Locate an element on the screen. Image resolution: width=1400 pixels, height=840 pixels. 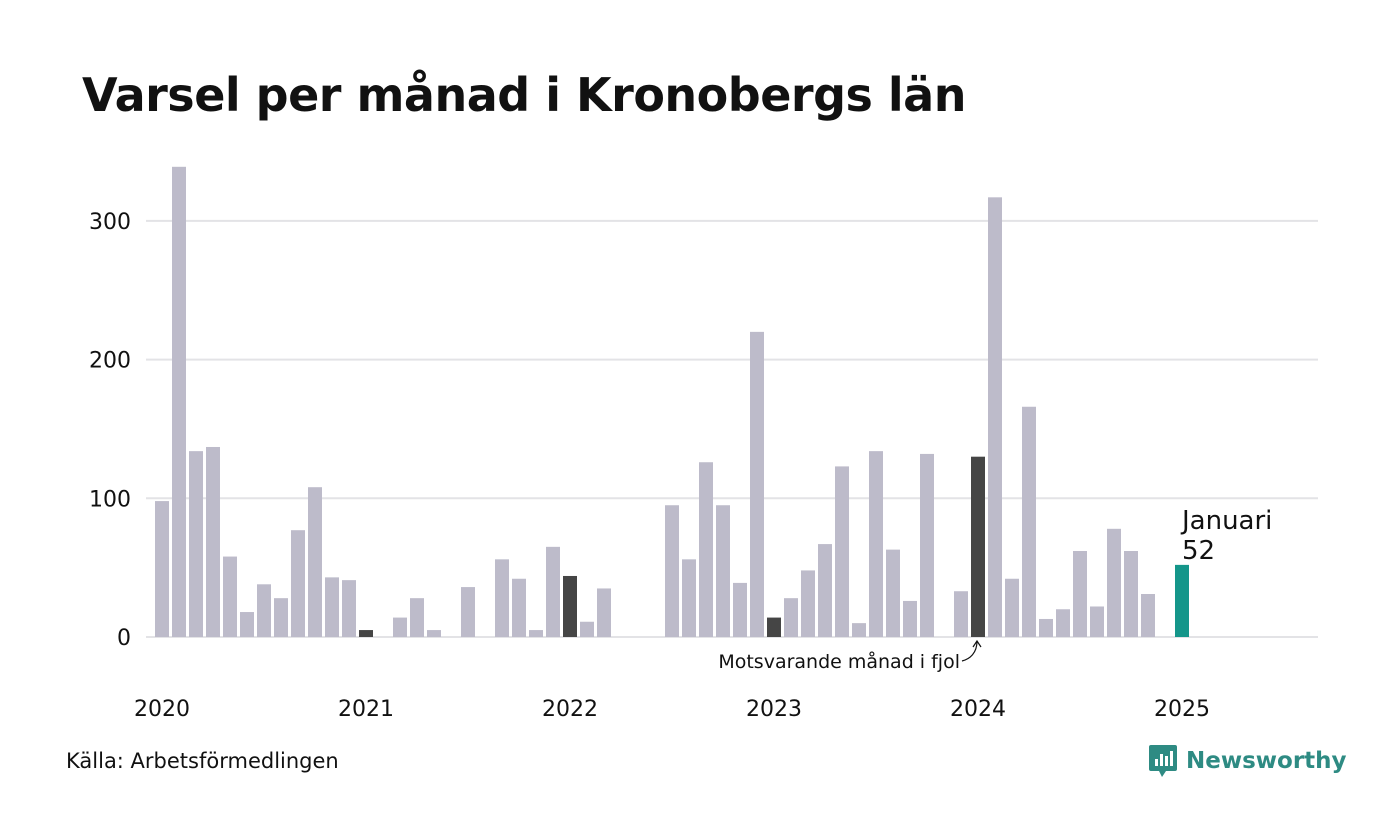
source-note: Källa: Arbetsförmedlingen is located at coordinates (202, 761).